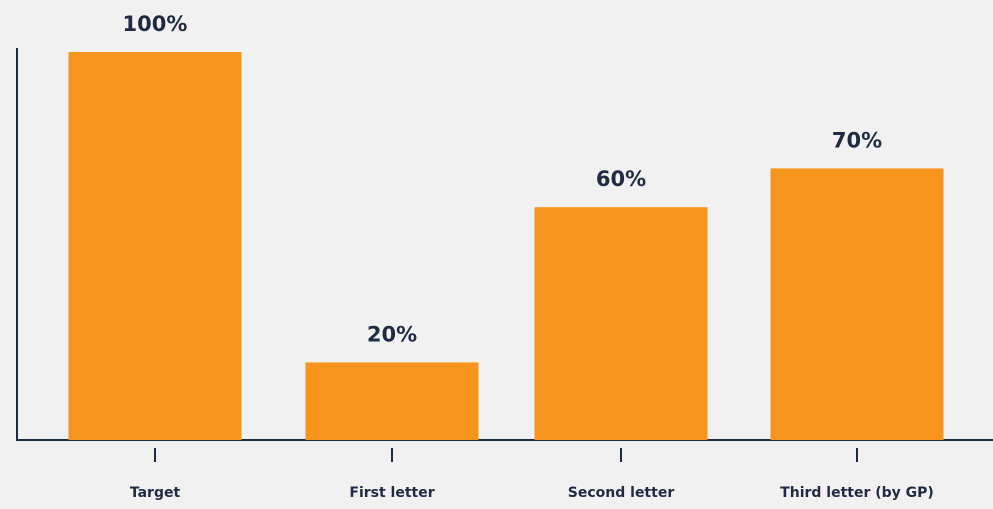  Describe the element at coordinates (621, 493) in the screenshot. I see `x-tick-label: Second letter` at that location.